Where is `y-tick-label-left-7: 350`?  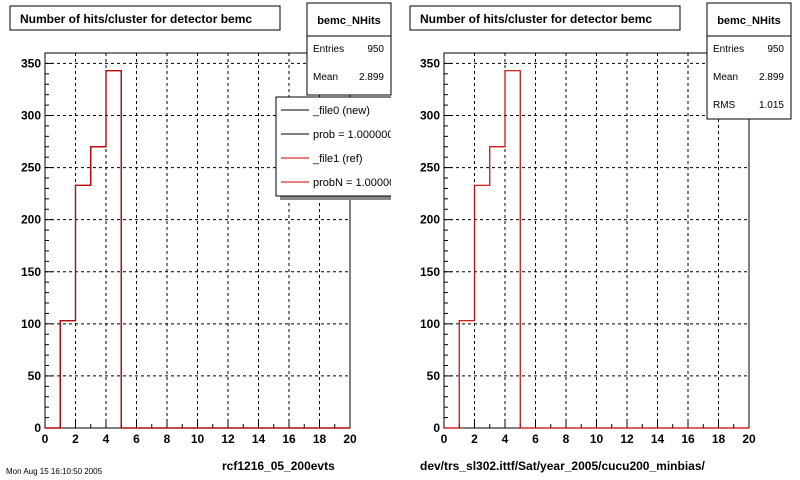
y-tick-label-left-7: 350 is located at coordinates (31, 63).